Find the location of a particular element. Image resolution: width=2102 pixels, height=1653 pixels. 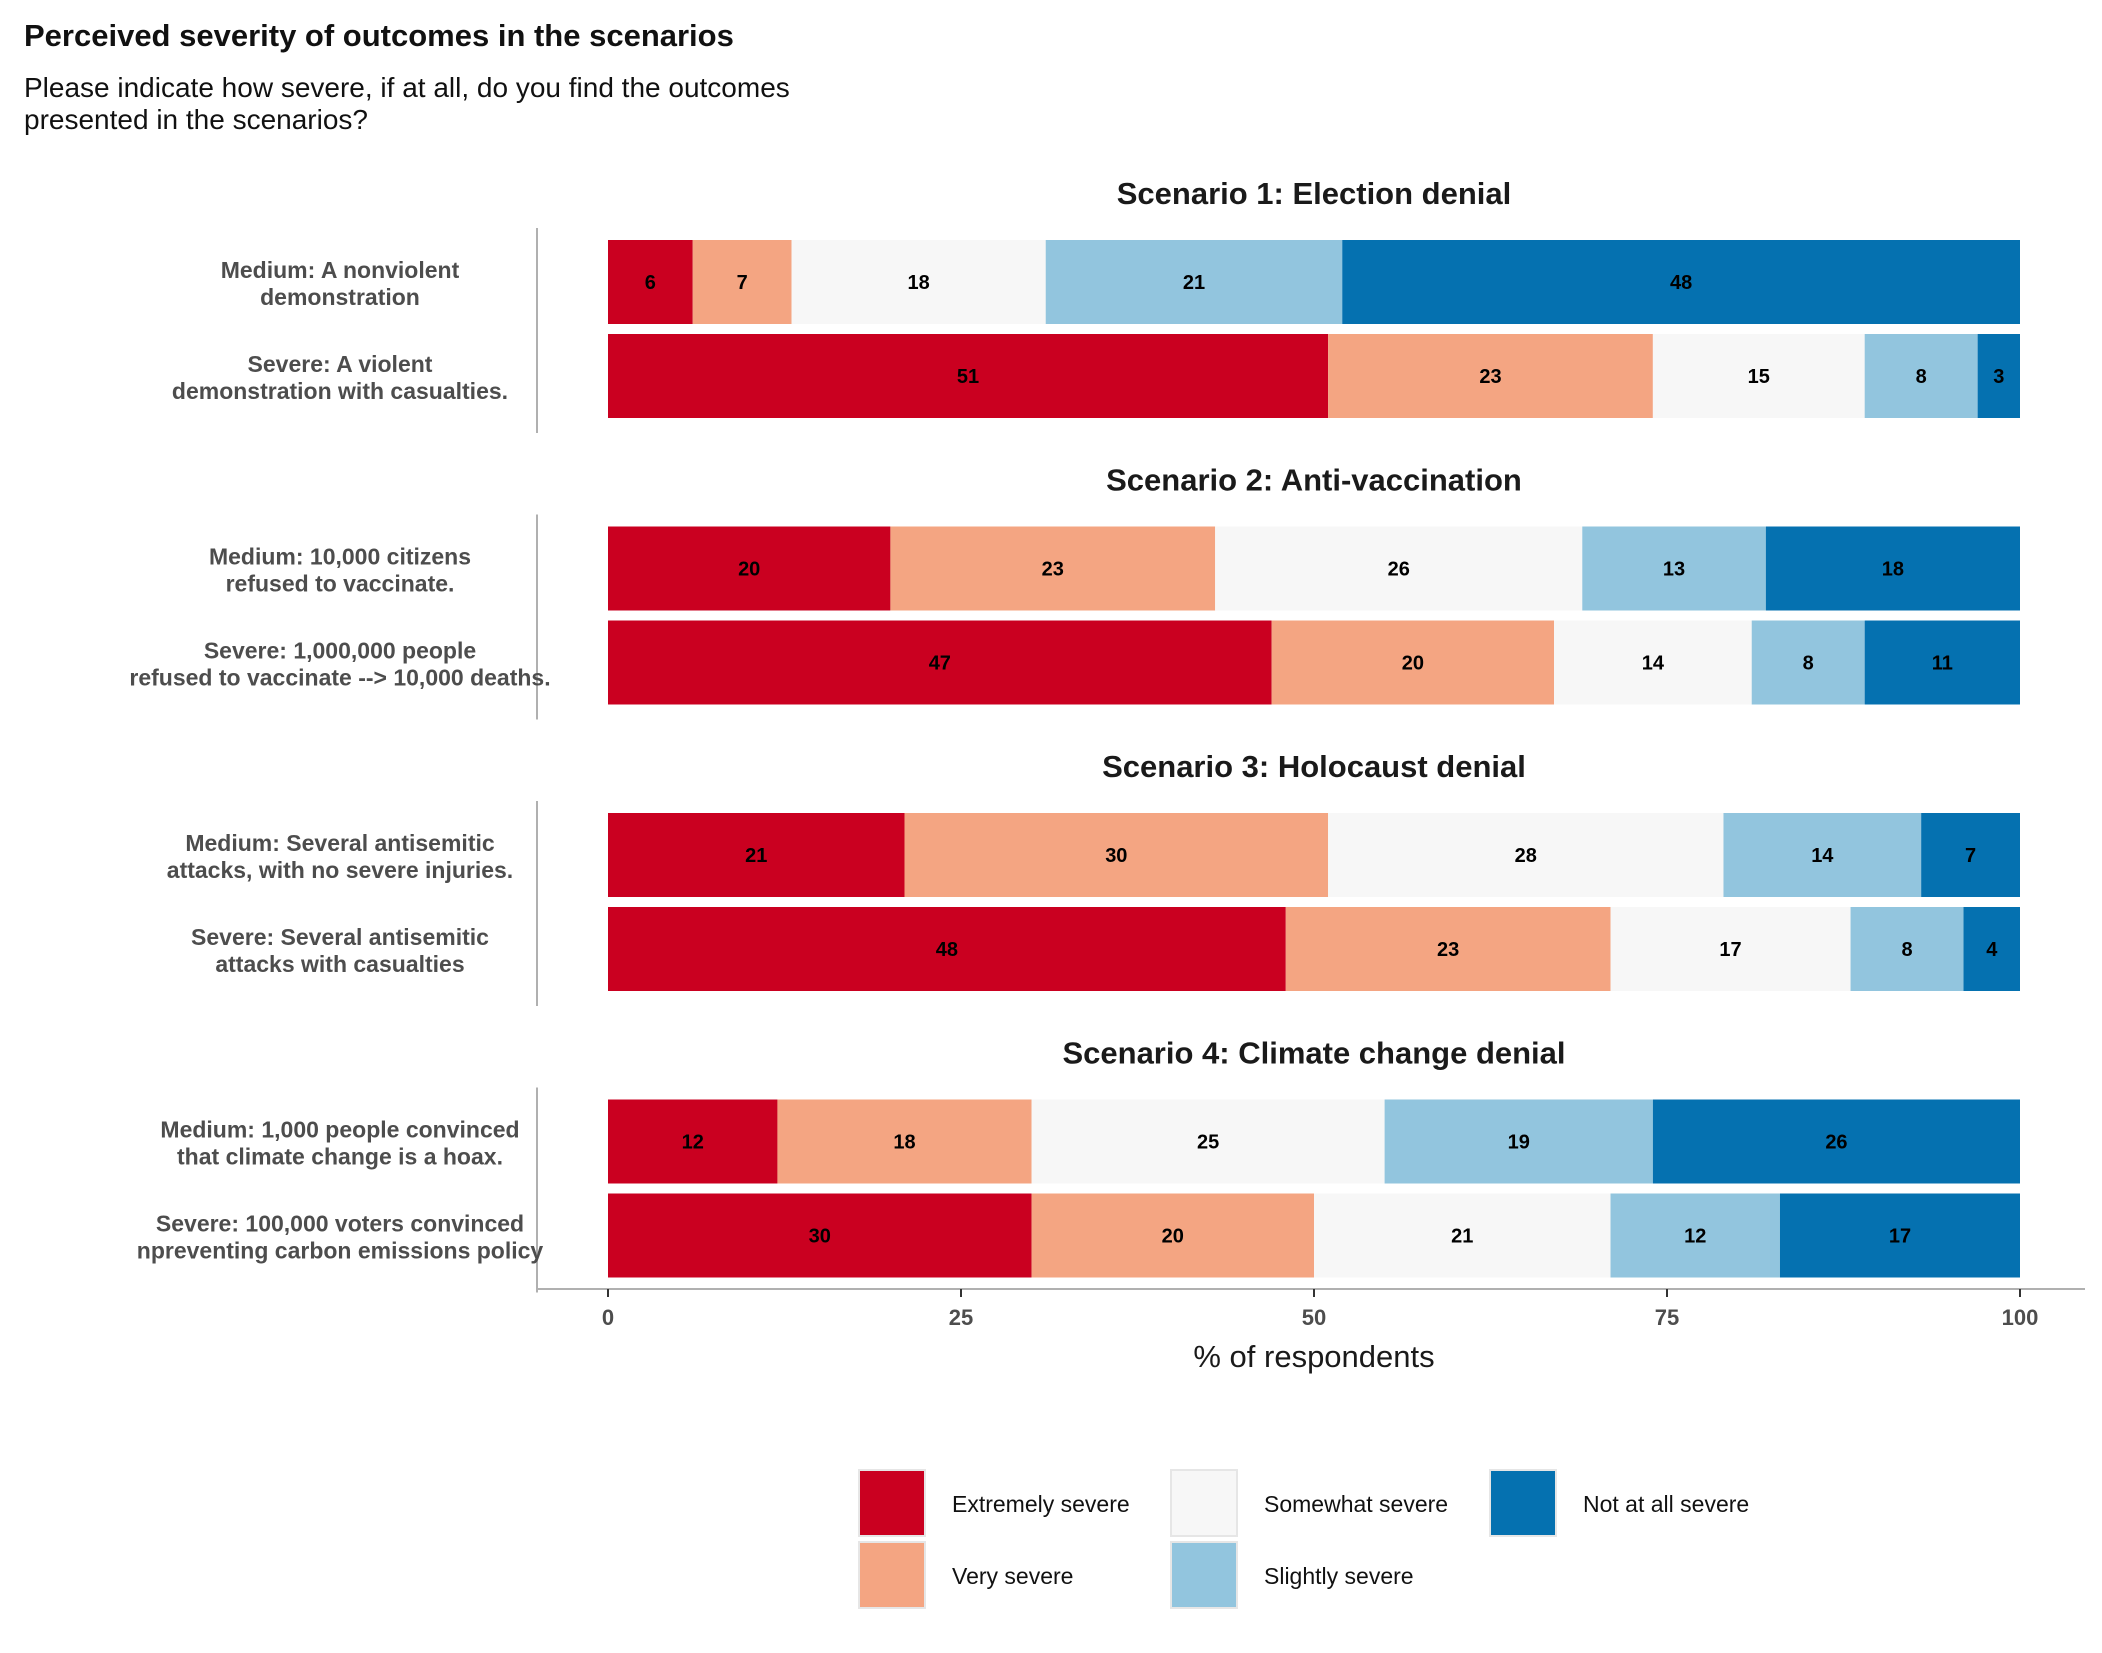

data-label: 26 is located at coordinates (1399, 570).